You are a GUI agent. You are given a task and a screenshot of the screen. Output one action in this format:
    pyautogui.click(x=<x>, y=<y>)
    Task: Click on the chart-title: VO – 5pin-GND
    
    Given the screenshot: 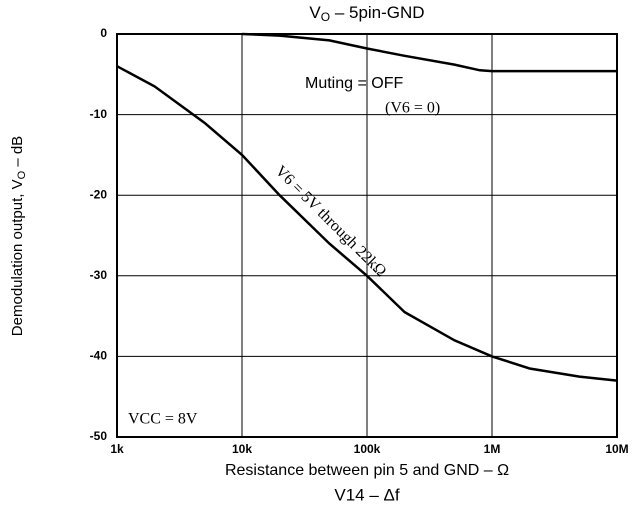 What is the action you would take?
    pyautogui.click(x=366, y=13)
    